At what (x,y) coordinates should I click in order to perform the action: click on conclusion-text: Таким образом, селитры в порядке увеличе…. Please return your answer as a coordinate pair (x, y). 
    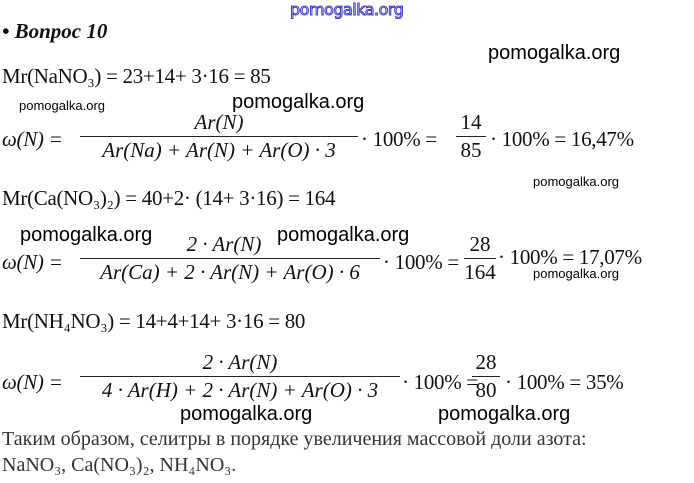
    Looking at the image, I should click on (294, 439).